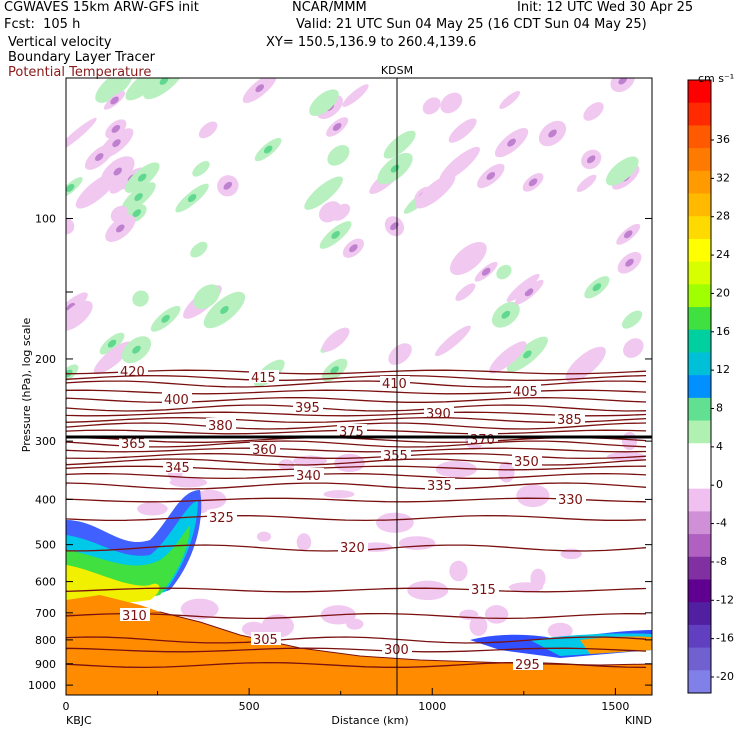  Describe the element at coordinates (249, 706) in the screenshot. I see `x-tick-label: 500` at that location.